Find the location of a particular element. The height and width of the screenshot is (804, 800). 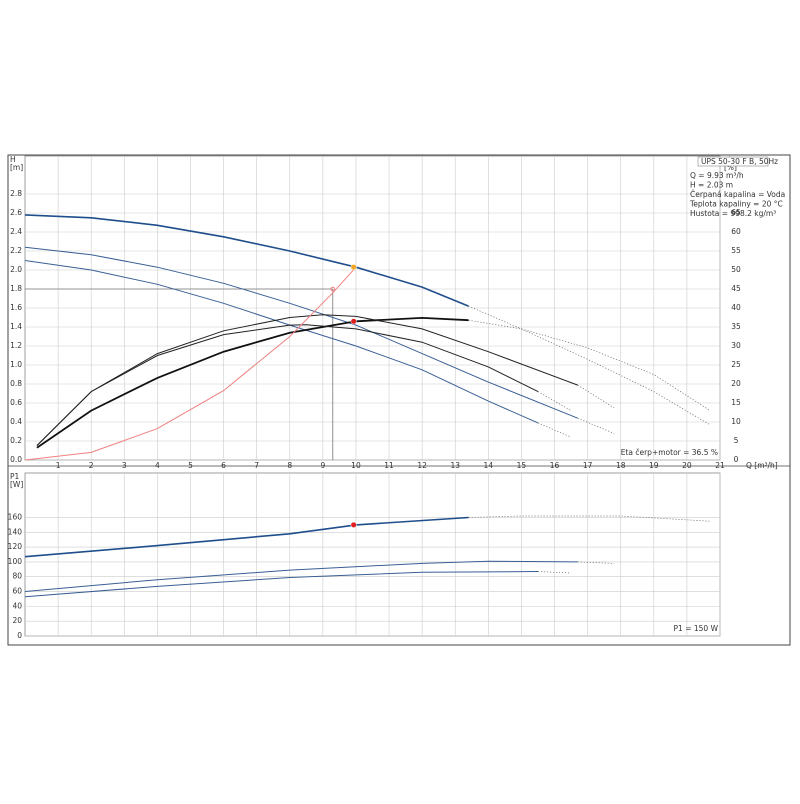

info-text: Teplota kapaliny = 20 °C is located at coordinates (736, 204).